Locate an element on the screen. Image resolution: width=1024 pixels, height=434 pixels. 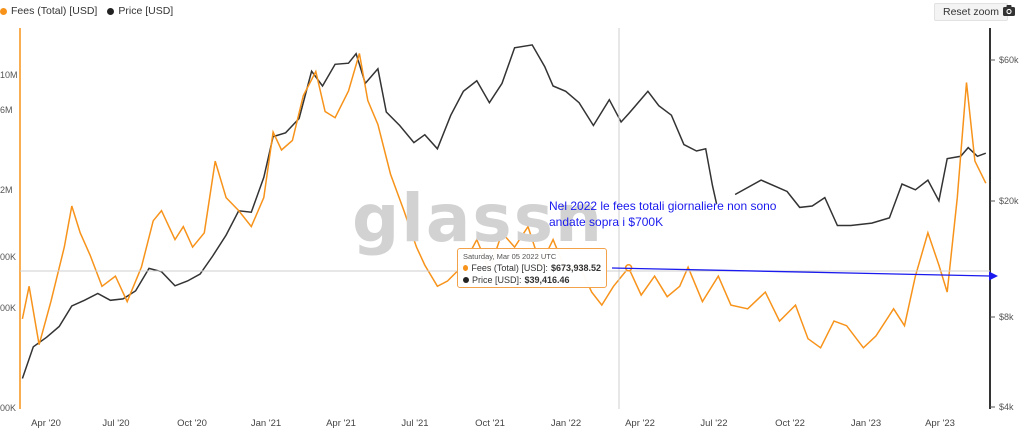
x-tick-label: Jul '20 is located at coordinates (115, 423).